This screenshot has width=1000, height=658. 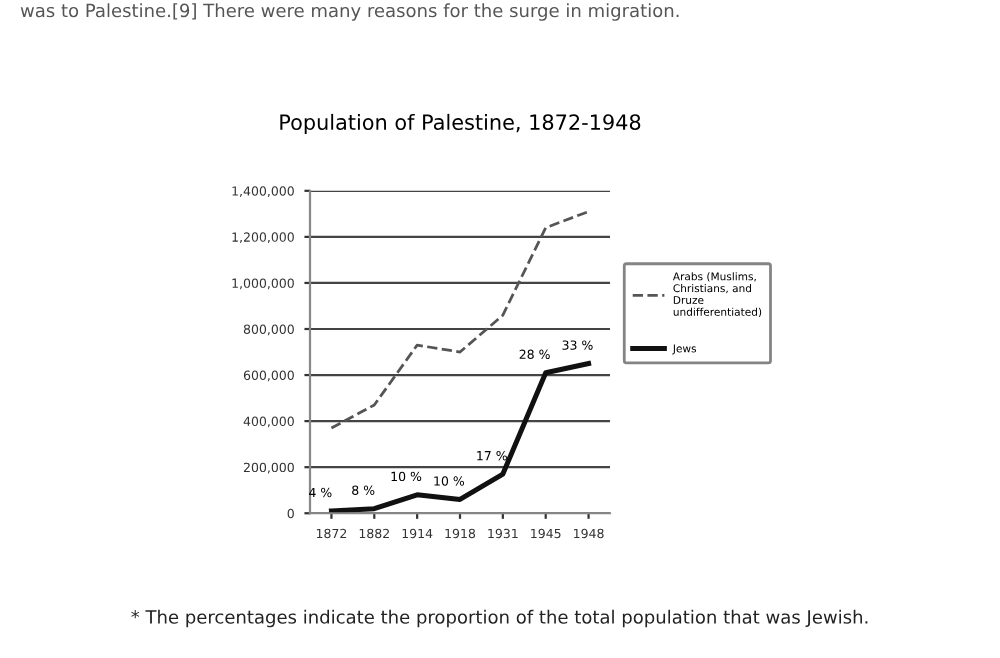 I want to click on chart-title: Population of Palestine, 1872-1948, so click(x=460, y=124).